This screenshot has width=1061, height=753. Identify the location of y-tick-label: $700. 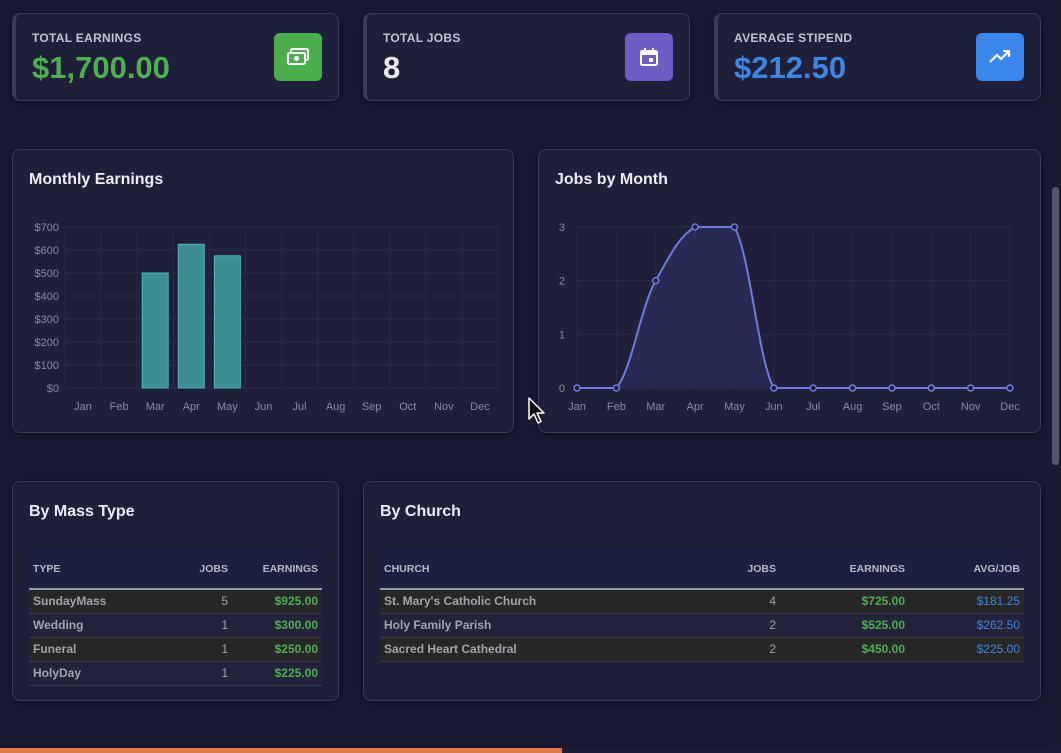
(47, 228).